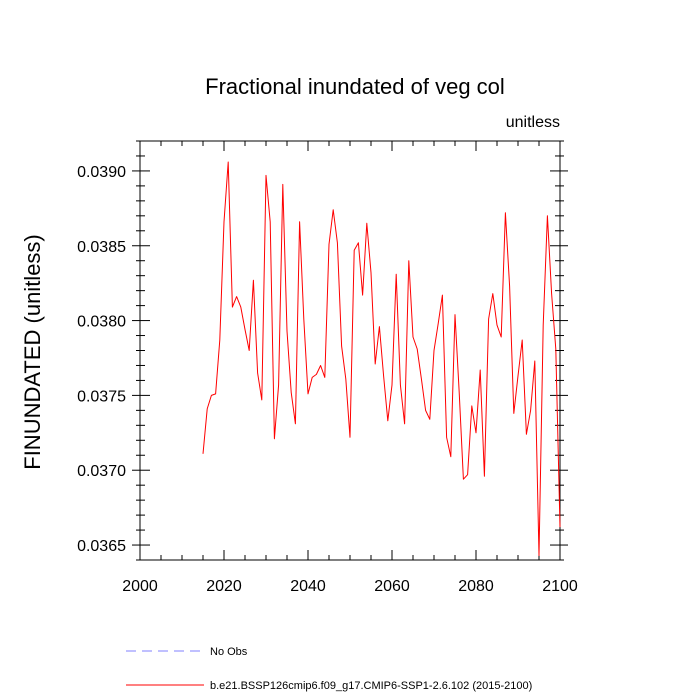 The image size is (700, 700). What do you see at coordinates (224, 586) in the screenshot?
I see `x-tick-label: 2020` at bounding box center [224, 586].